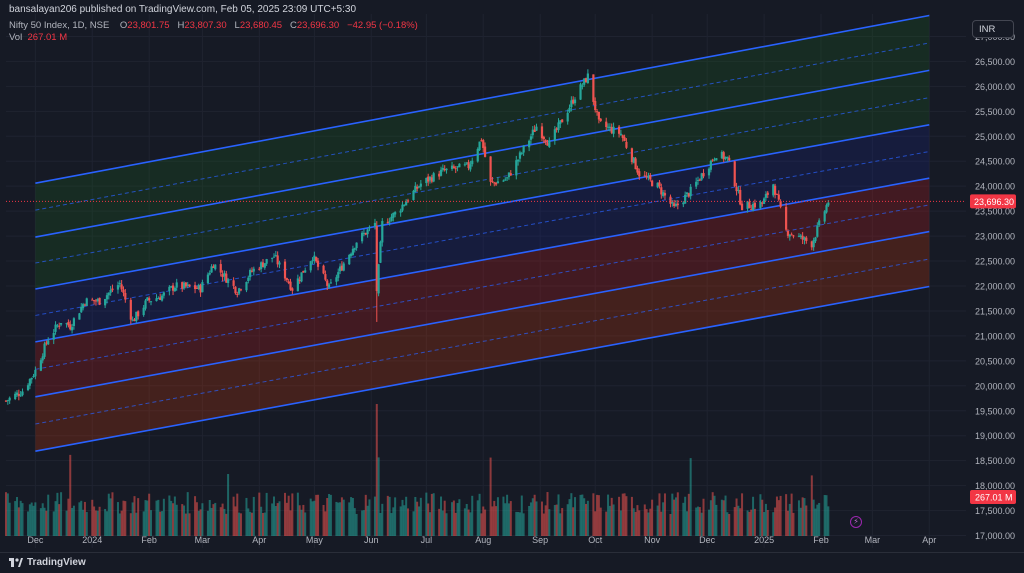 Image resolution: width=1024 pixels, height=573 pixels. Describe the element at coordinates (652, 540) in the screenshot. I see `x-tick-label: Nov` at that location.